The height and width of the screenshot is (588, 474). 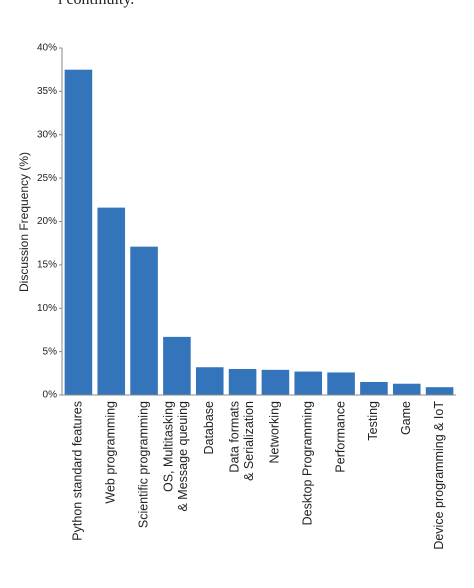 What do you see at coordinates (47, 134) in the screenshot?
I see `y-tick-label: 30%` at bounding box center [47, 134].